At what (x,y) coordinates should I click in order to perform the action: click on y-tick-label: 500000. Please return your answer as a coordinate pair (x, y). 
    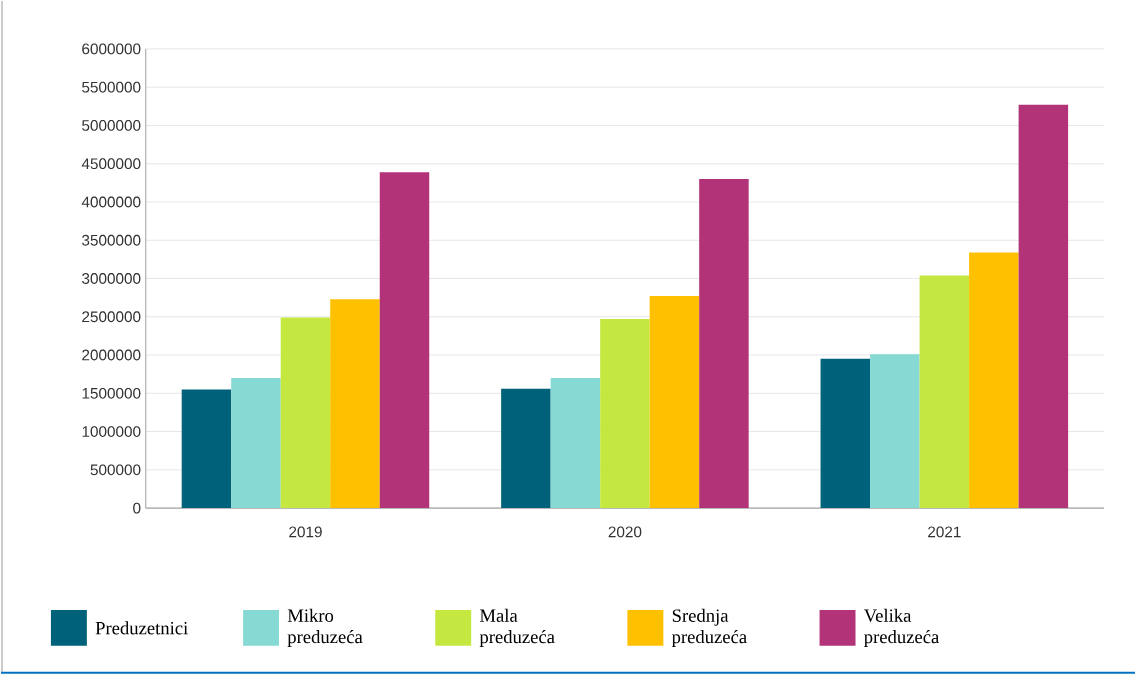
    Looking at the image, I should click on (115, 470).